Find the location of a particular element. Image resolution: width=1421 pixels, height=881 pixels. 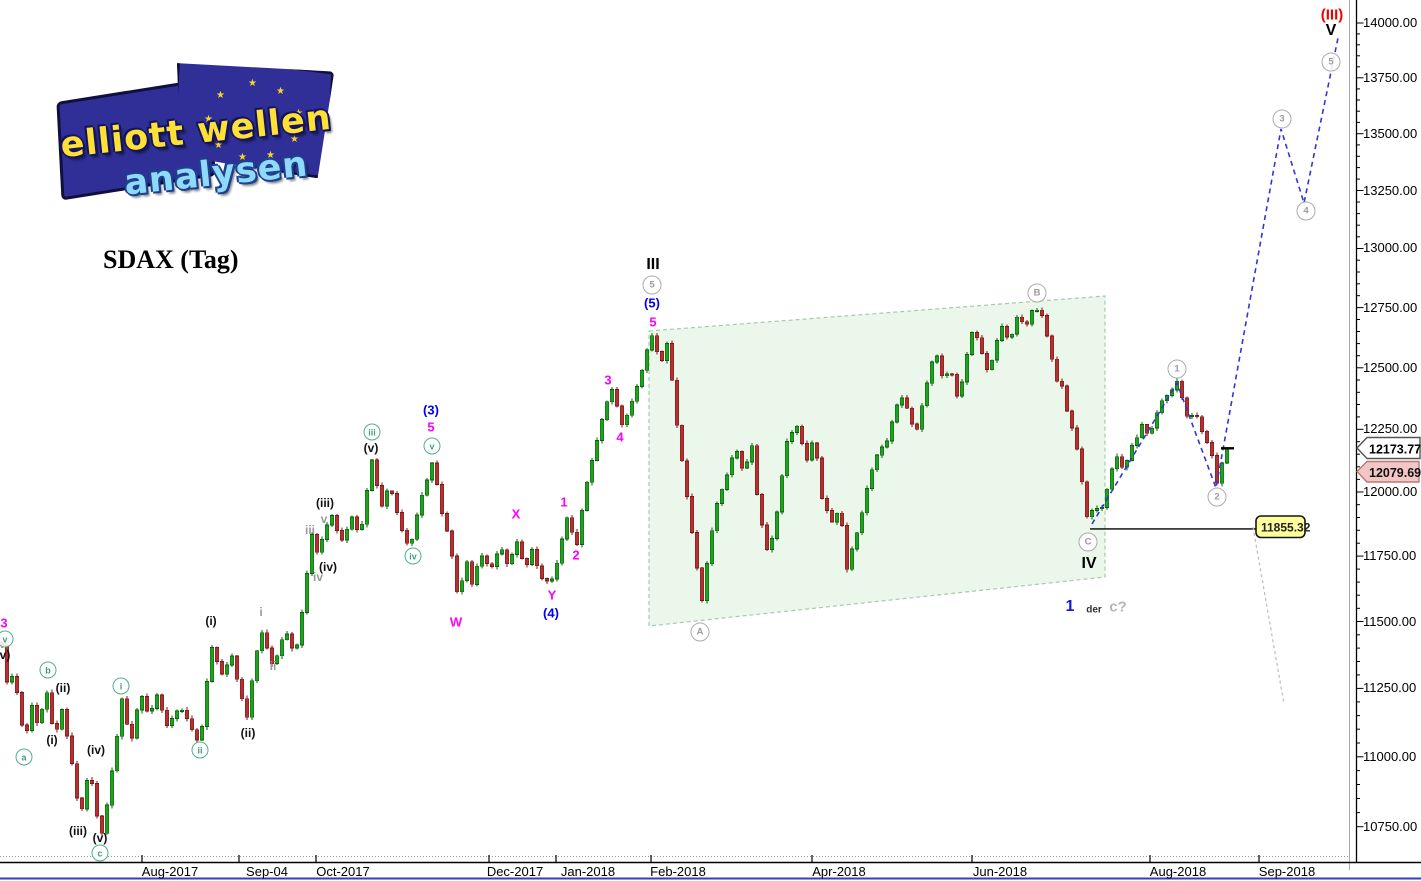

wave-label-iii-46: (iii) is located at coordinates (325, 503).